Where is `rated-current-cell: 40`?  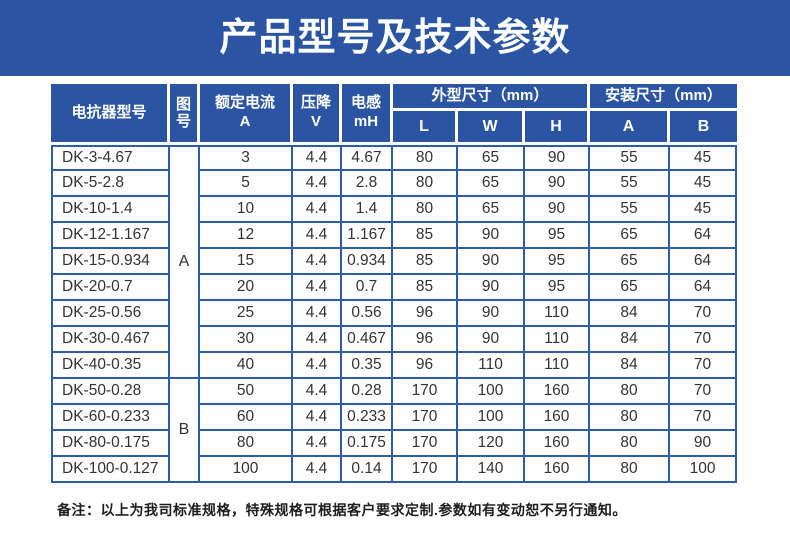 rated-current-cell: 40 is located at coordinates (246, 366).